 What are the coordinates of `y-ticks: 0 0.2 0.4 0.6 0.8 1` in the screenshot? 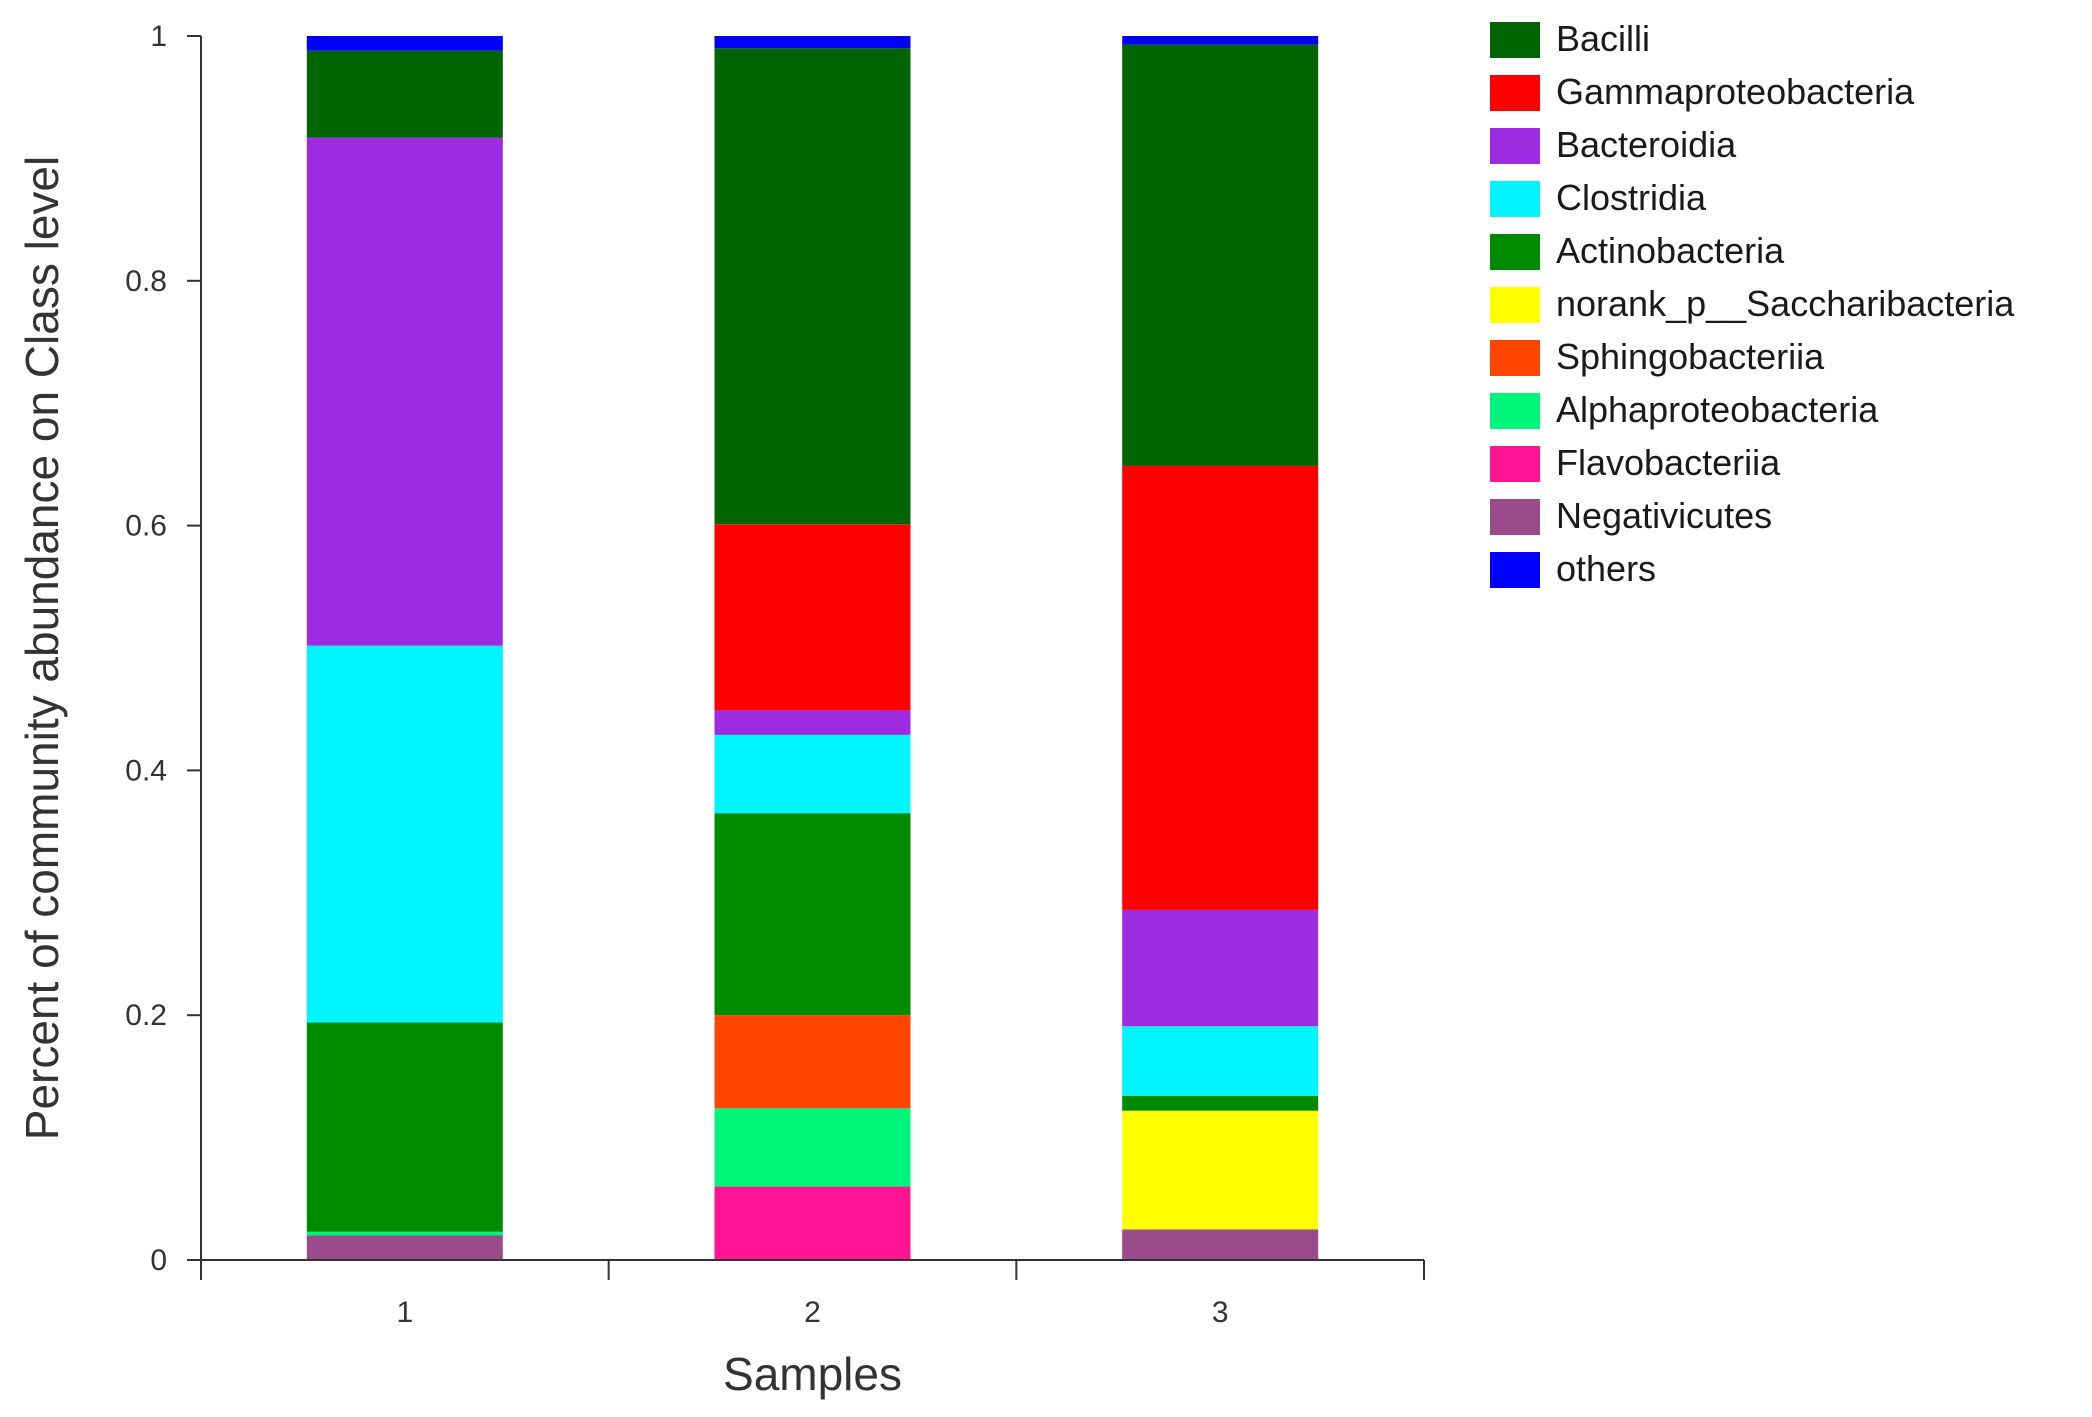 It's located at (163, 648).